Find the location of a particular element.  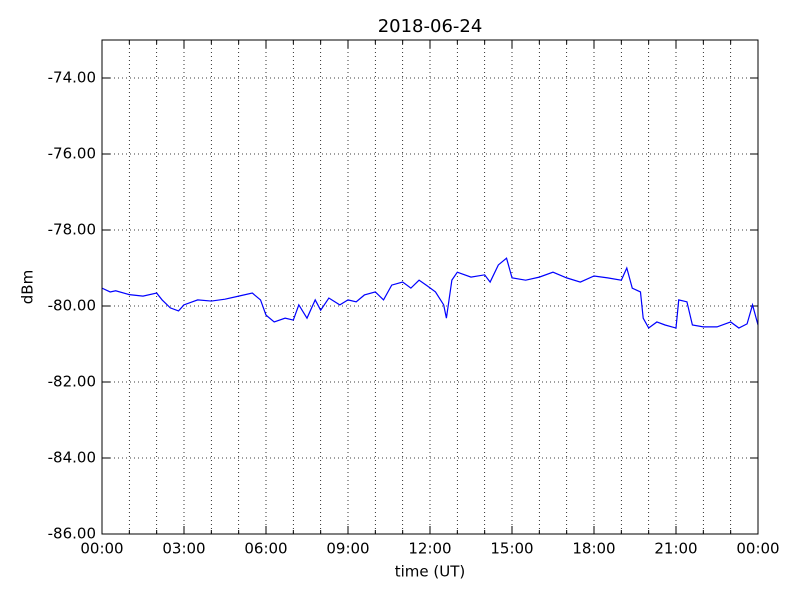

x-tick-label: 12:00 is located at coordinates (429, 549).